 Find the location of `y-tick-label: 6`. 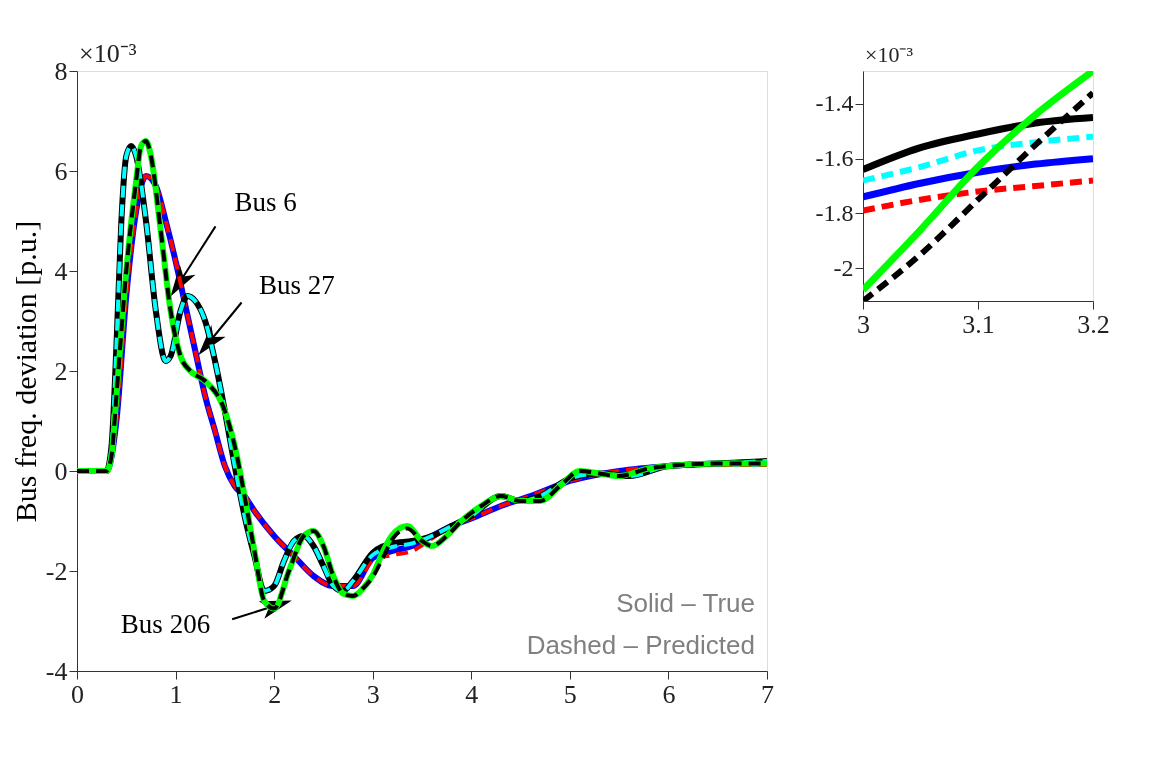

y-tick-label: 6 is located at coordinates (61, 171).